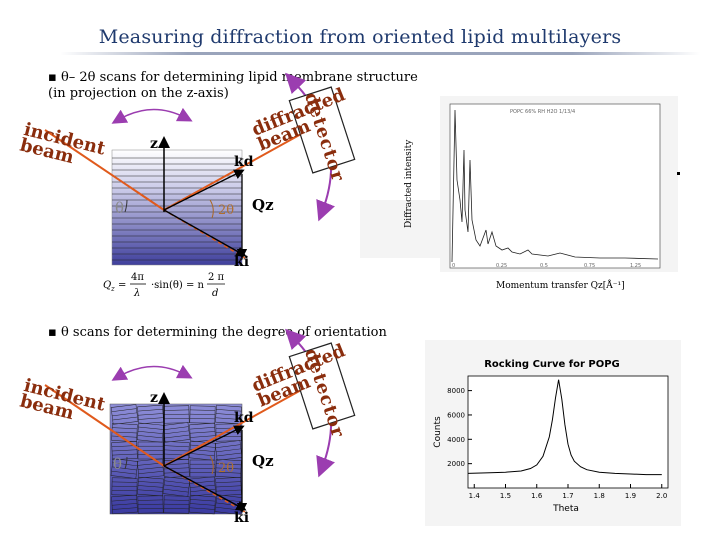 This screenshot has width=720, height=540. I want to click on svg-text: 0.75, so click(589, 266).